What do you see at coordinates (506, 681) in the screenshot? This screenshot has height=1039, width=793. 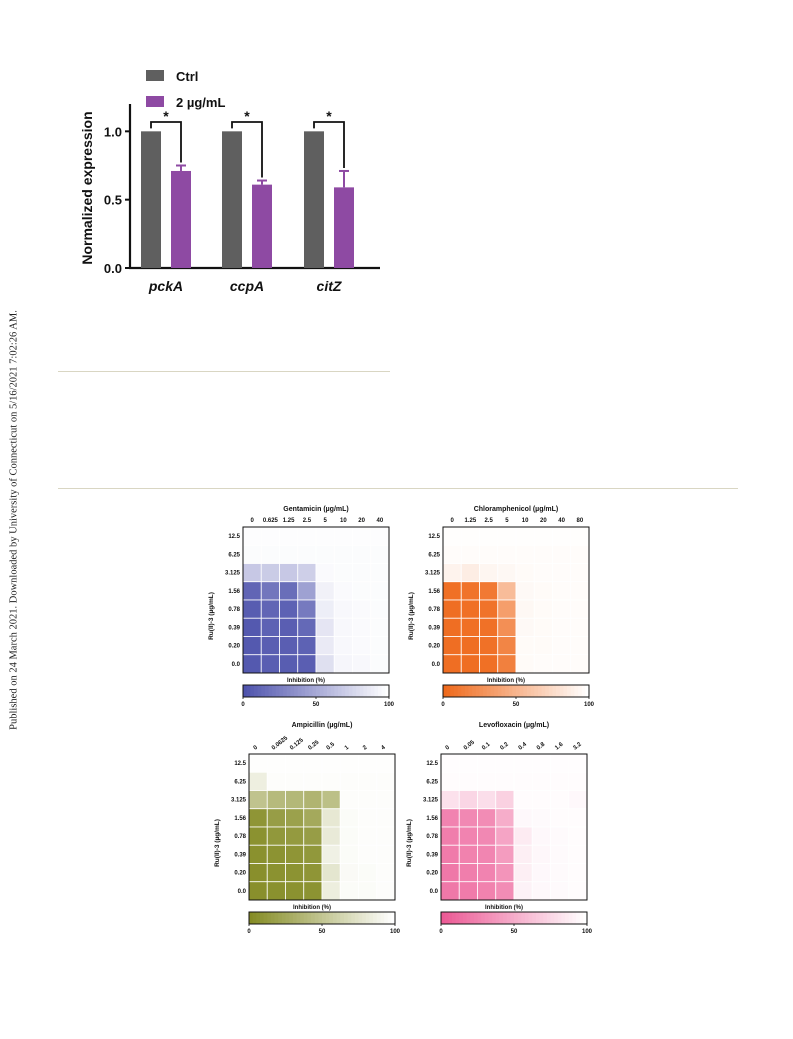 I see `colorbar-label: Inhibition (%)` at bounding box center [506, 681].